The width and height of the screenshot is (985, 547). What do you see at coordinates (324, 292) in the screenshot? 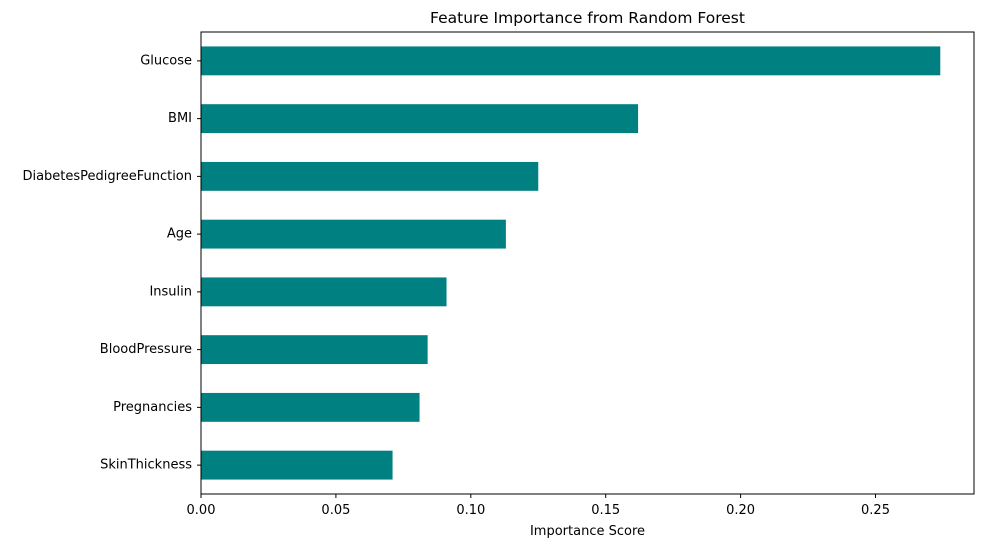
I see `bar-insulin` at bounding box center [324, 292].